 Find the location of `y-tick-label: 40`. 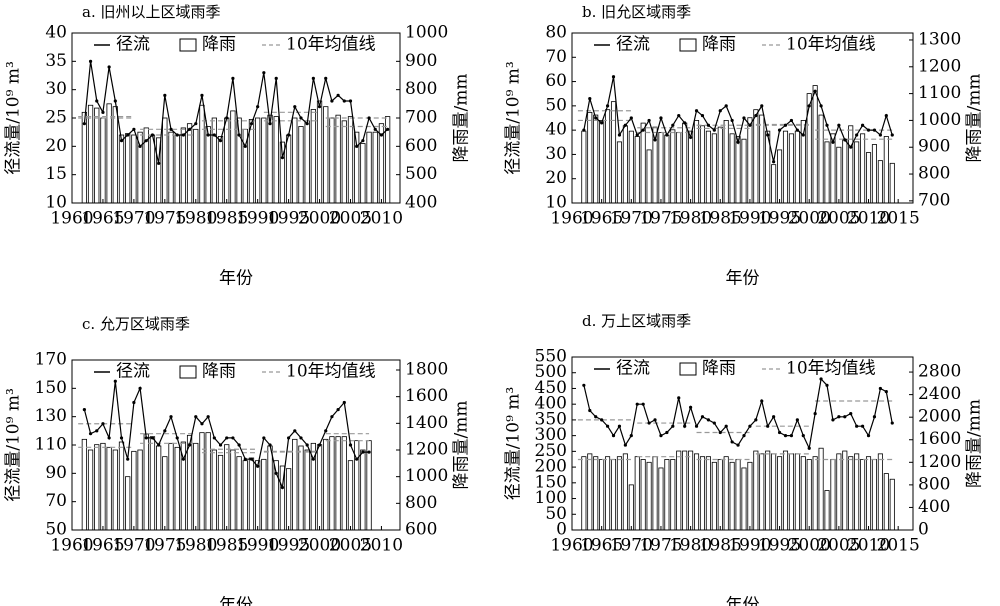

y-tick-label: 40 is located at coordinates (56, 33).